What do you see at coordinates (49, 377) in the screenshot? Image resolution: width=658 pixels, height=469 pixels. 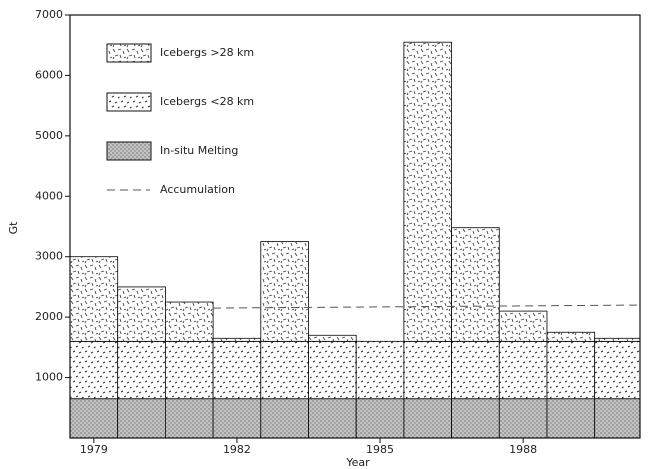 I see `y-tick-label: 1000` at bounding box center [49, 377].